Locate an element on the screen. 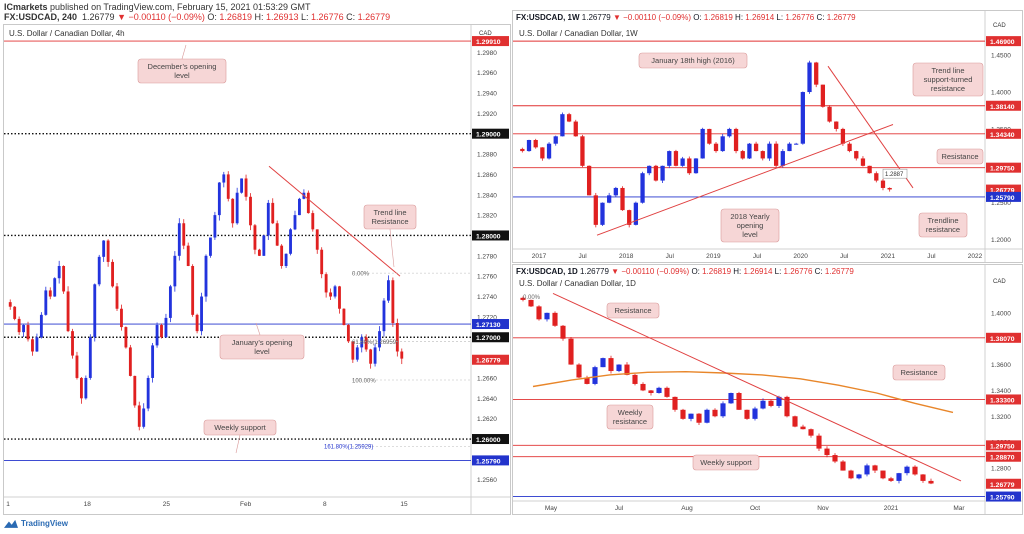  publisher-name: ICmarkets is located at coordinates (26, 7).